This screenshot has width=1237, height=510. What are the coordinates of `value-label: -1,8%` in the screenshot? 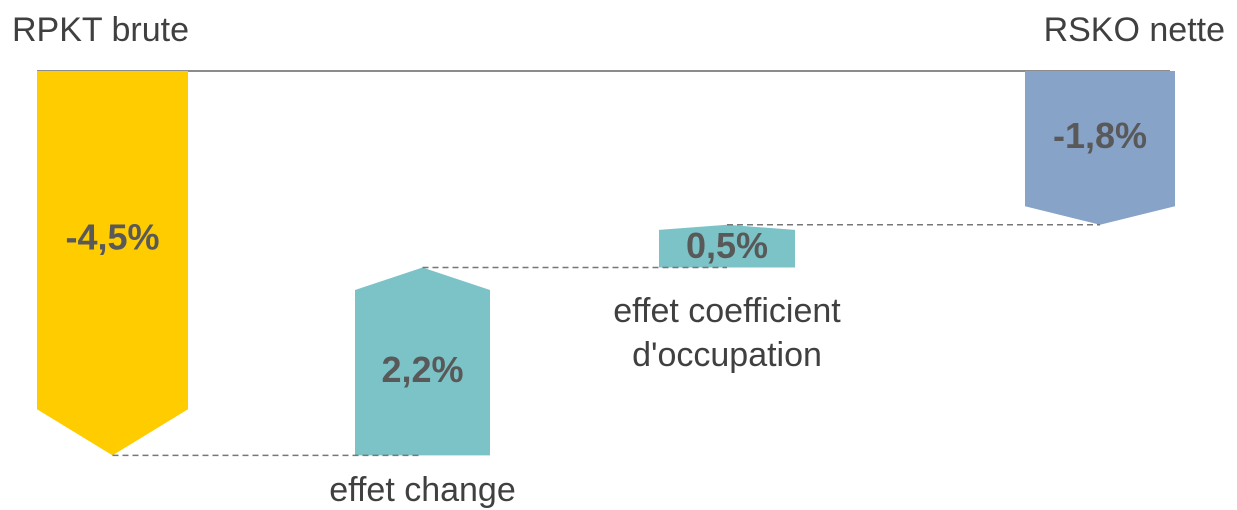 It's located at (1100, 135).